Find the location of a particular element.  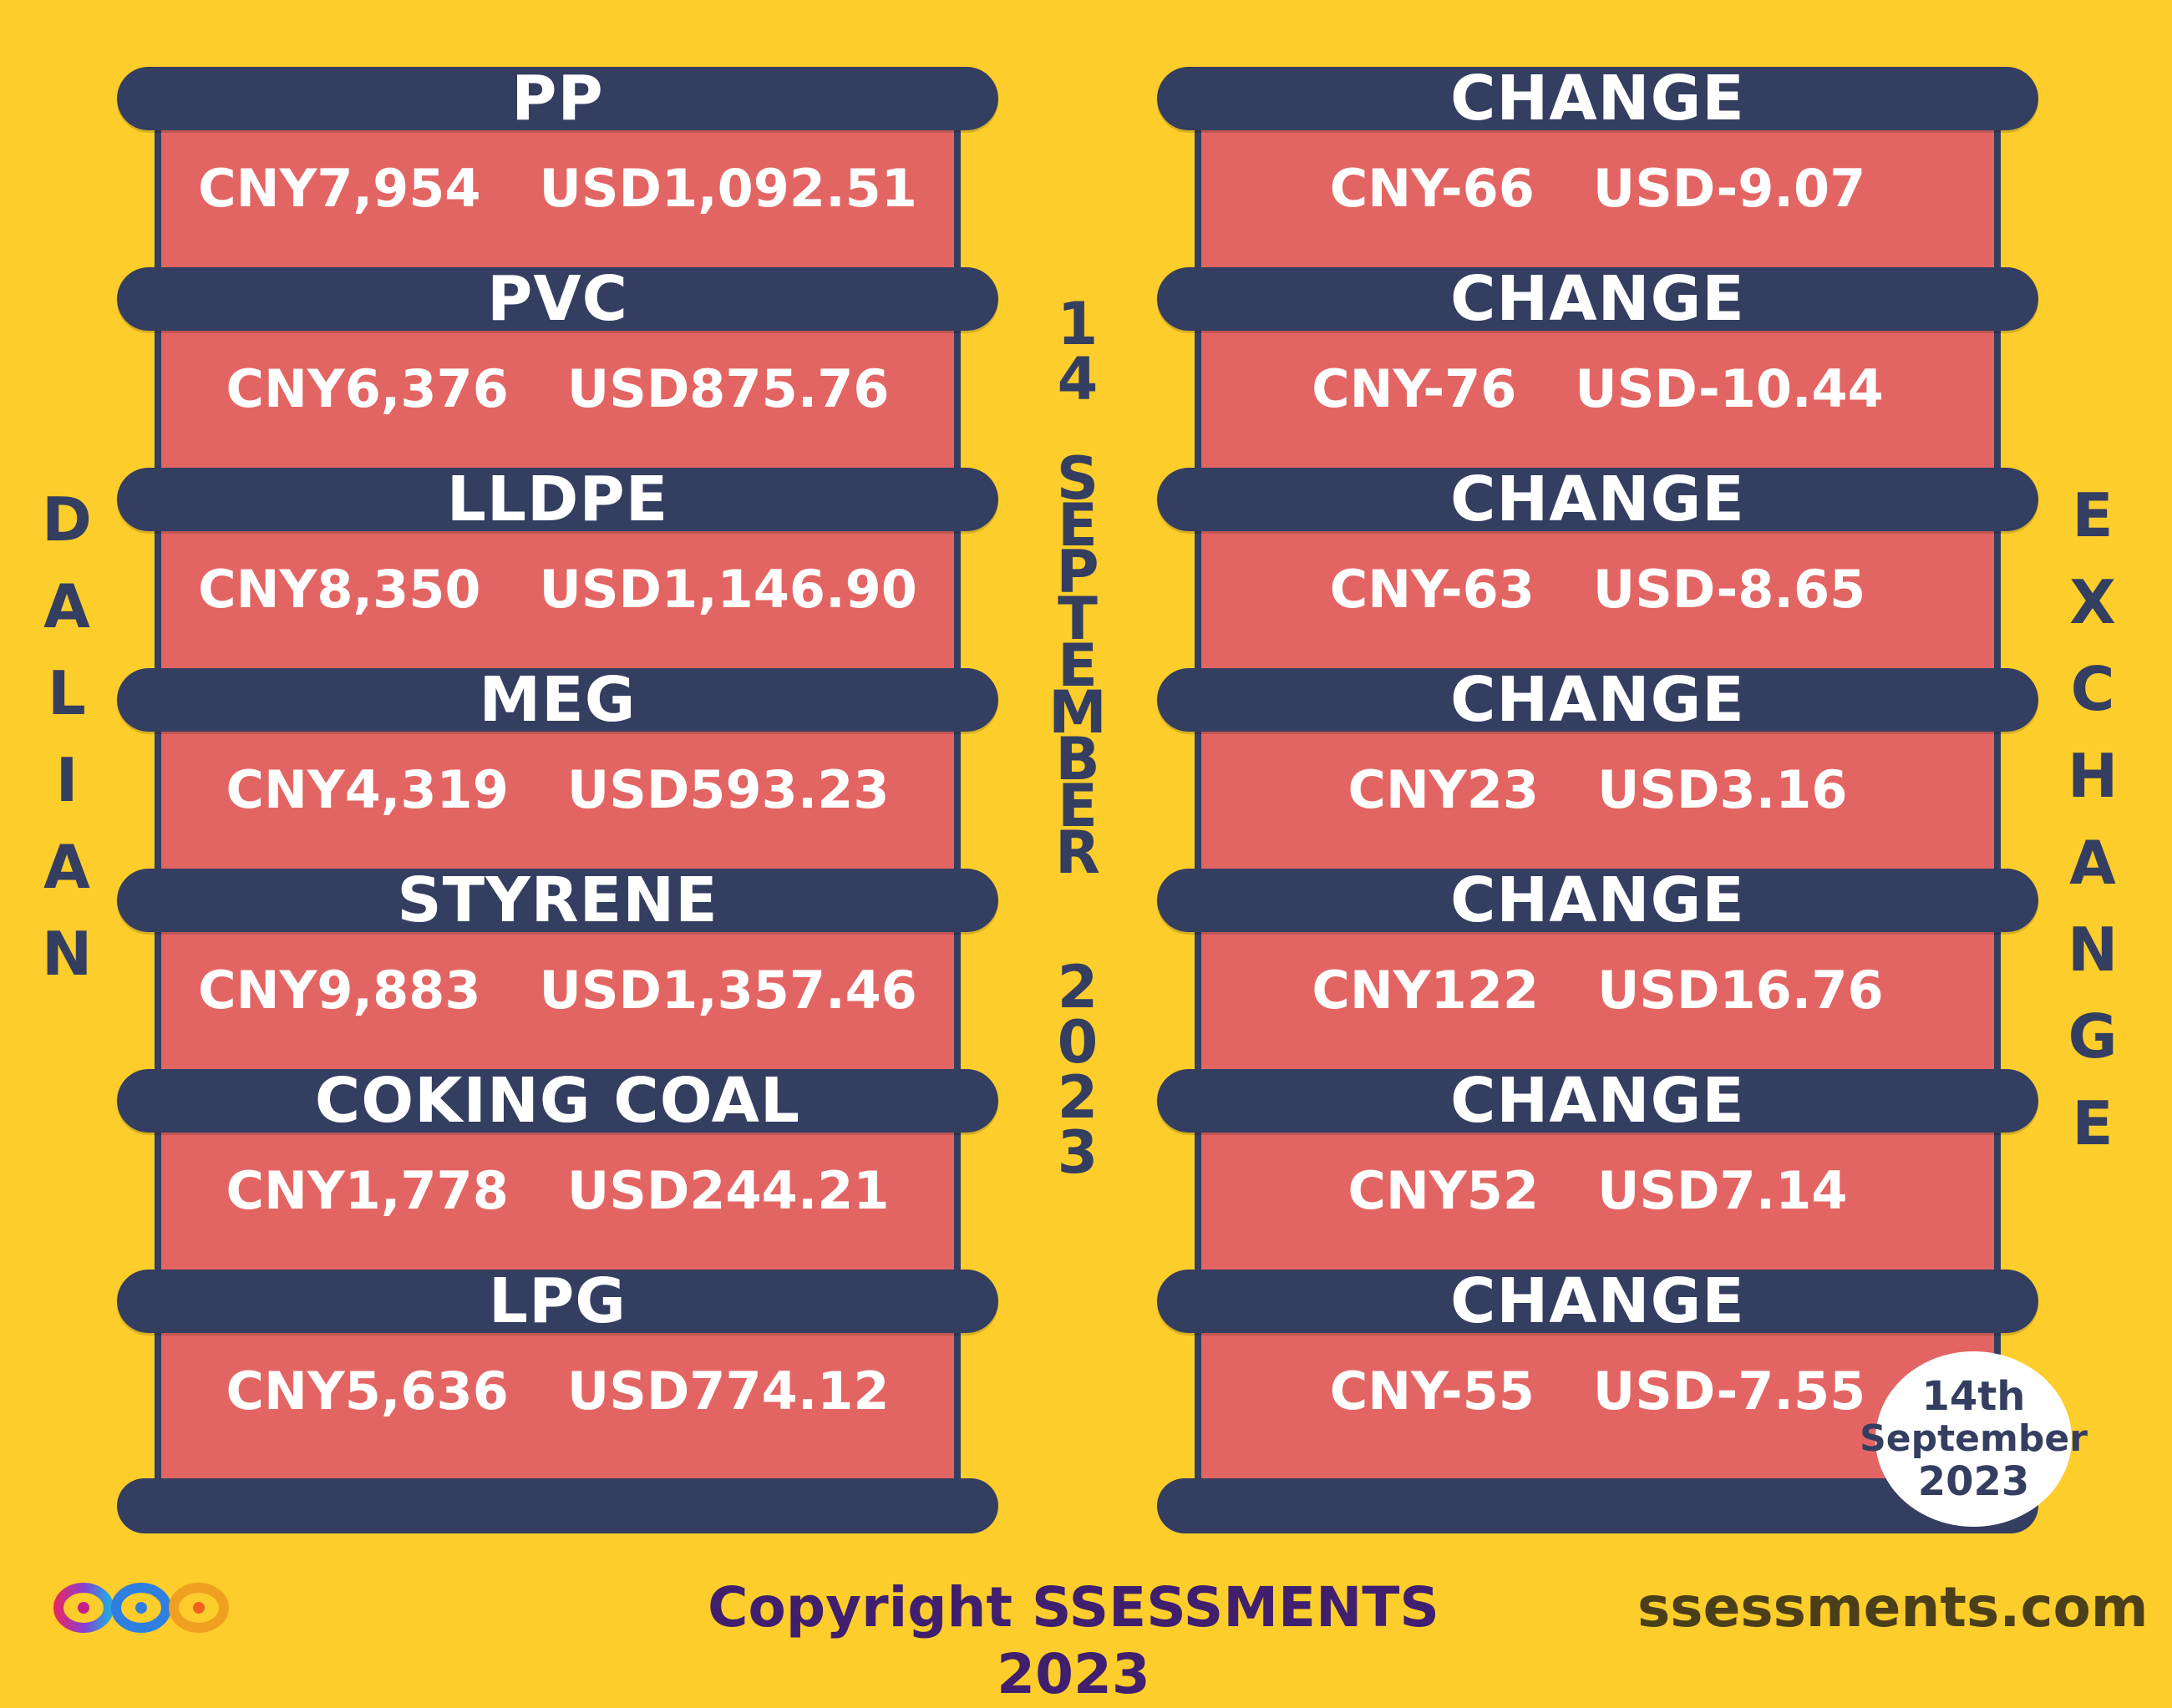

change-value-box: CNY-66 USD-9.07 is located at coordinates (1598, 199).